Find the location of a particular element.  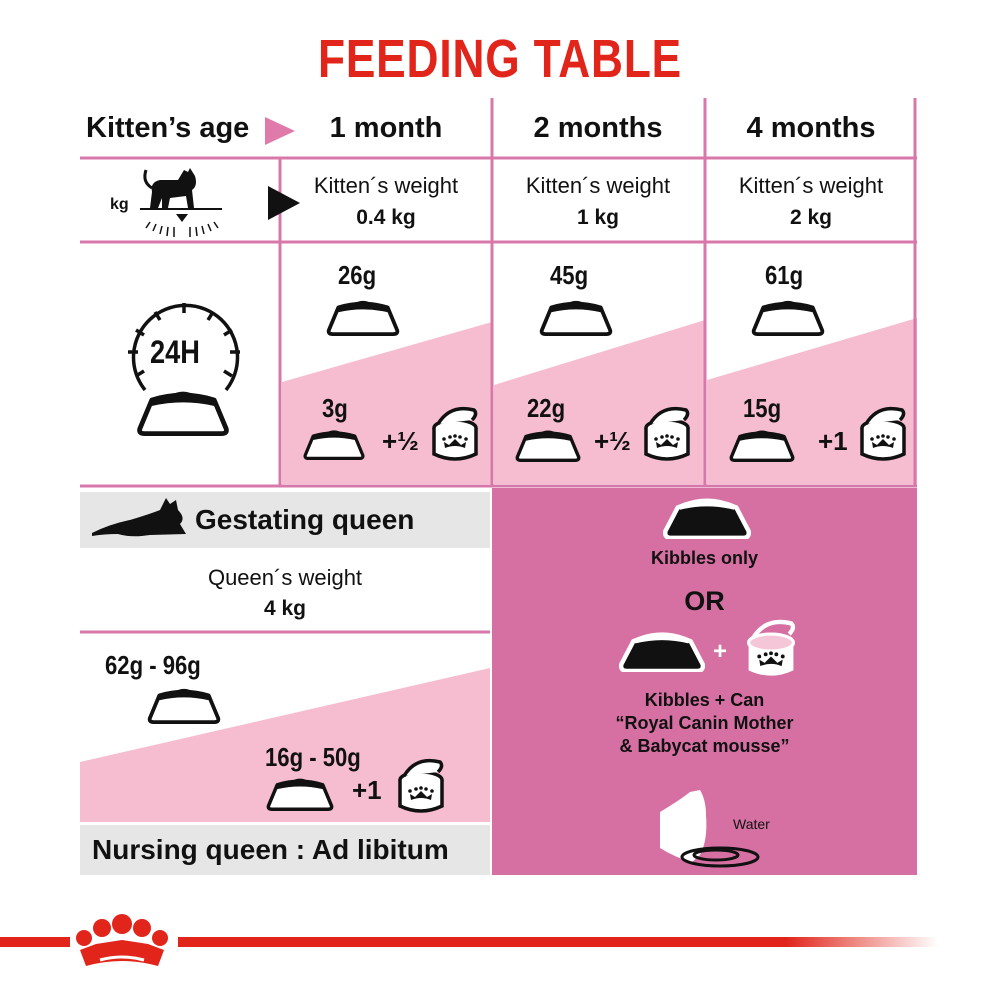

column-header-1-month: 1 month is located at coordinates (386, 128).